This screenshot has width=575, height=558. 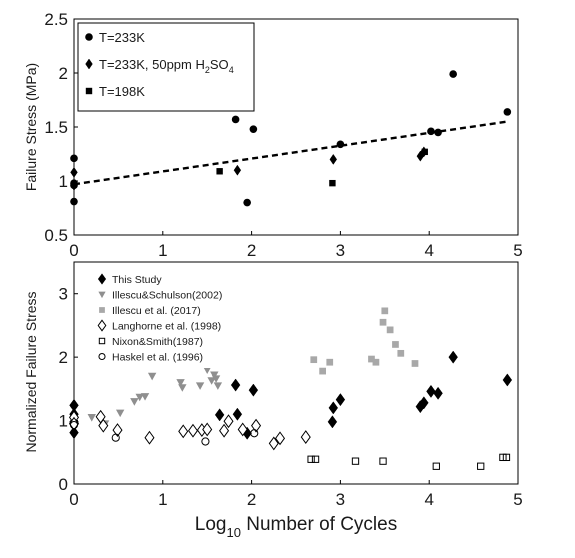 I want to click on bottom-x-ticks: 0 1 2 3 4 5, so click(x=296, y=494).